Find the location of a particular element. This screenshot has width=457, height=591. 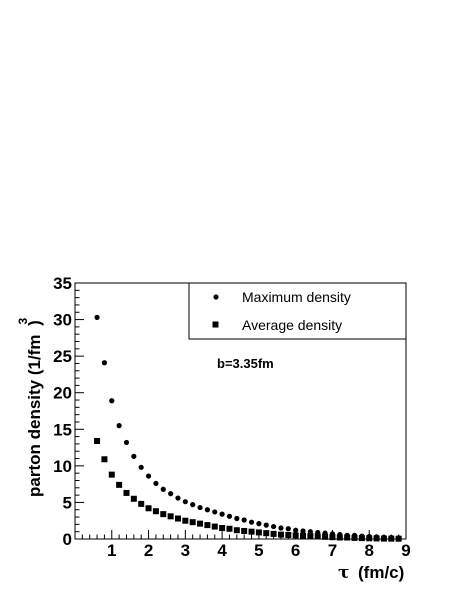

legend-marker-average is located at coordinates (215, 324).